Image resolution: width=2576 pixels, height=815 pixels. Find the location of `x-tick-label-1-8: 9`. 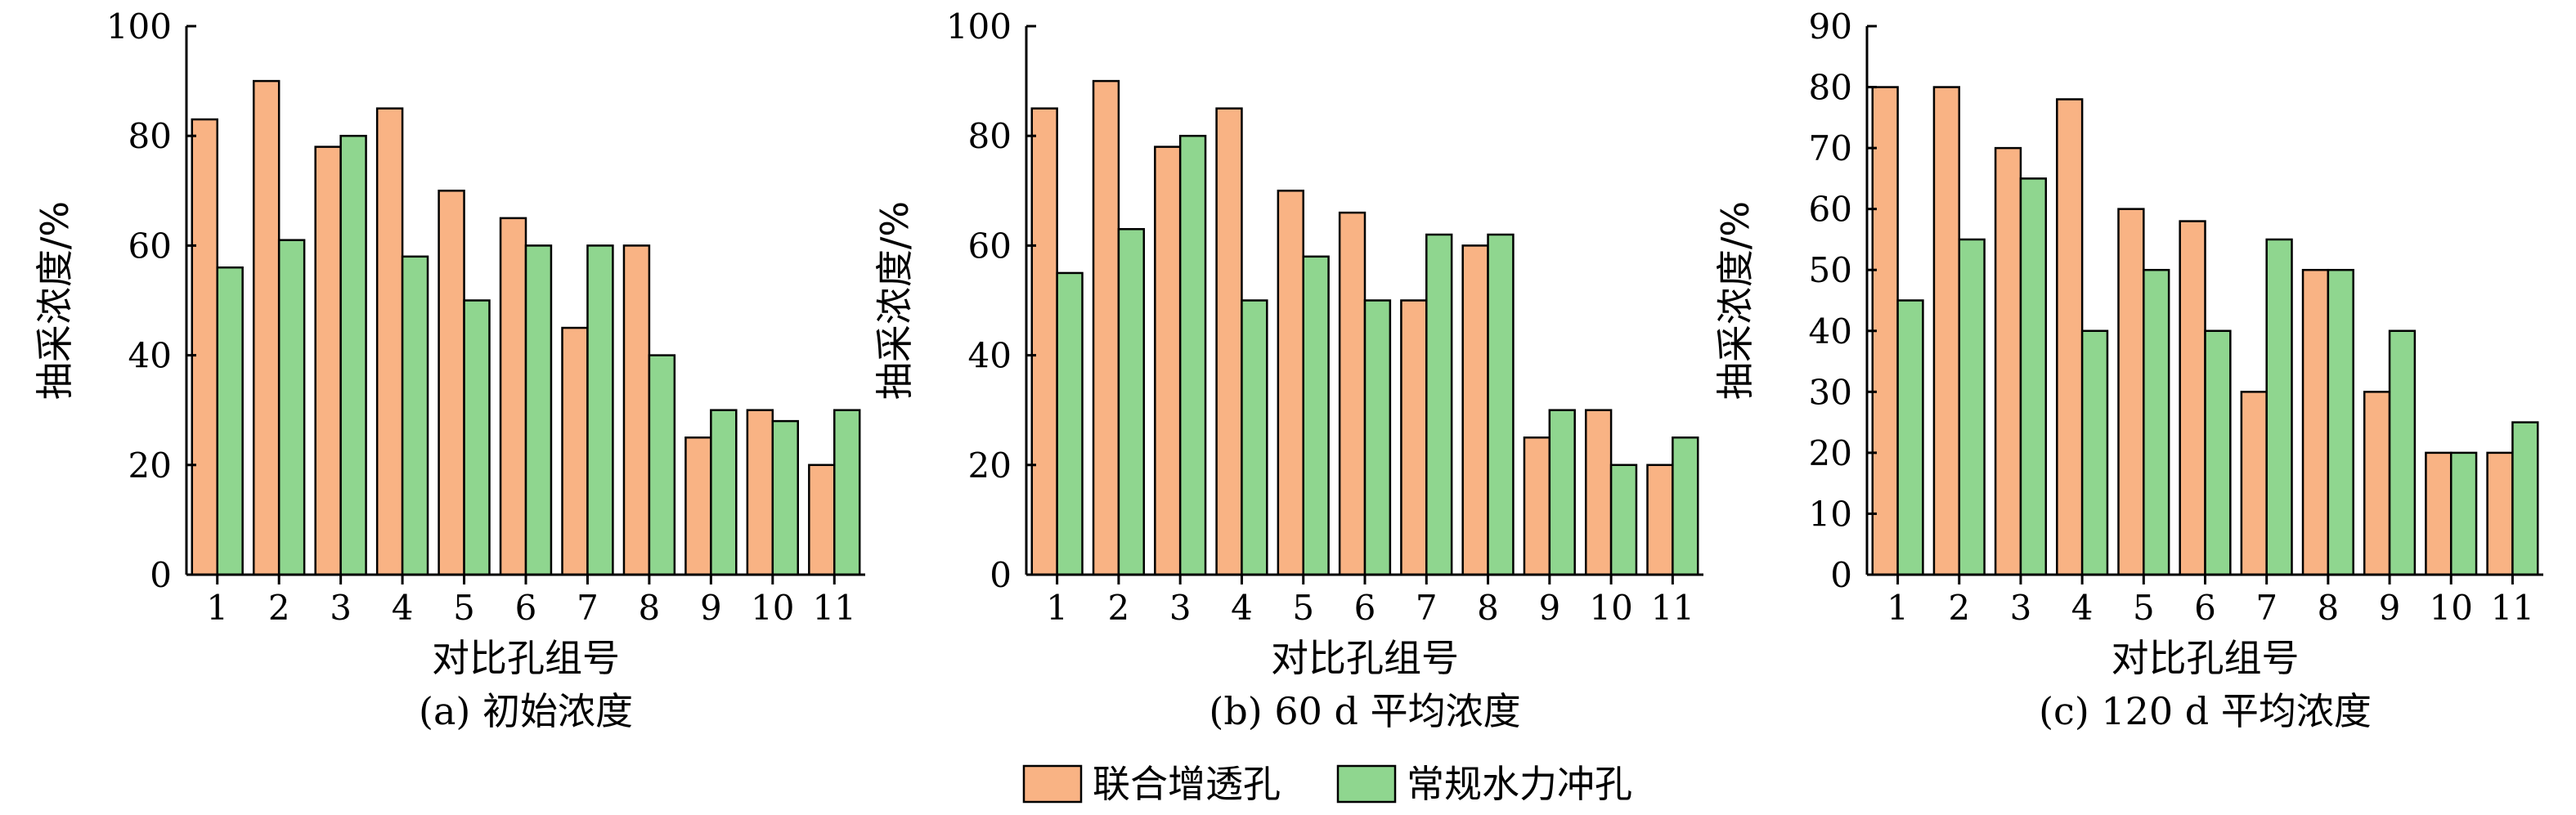

x-tick-label-1-8: 9 is located at coordinates (1549, 608).